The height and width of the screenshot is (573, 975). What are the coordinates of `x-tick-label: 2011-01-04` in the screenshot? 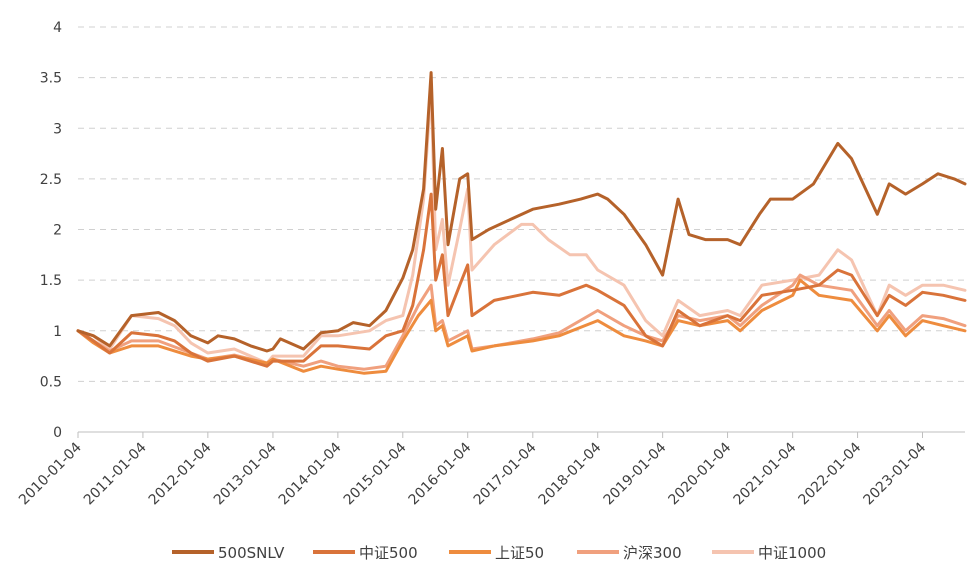 It's located at (115, 473).